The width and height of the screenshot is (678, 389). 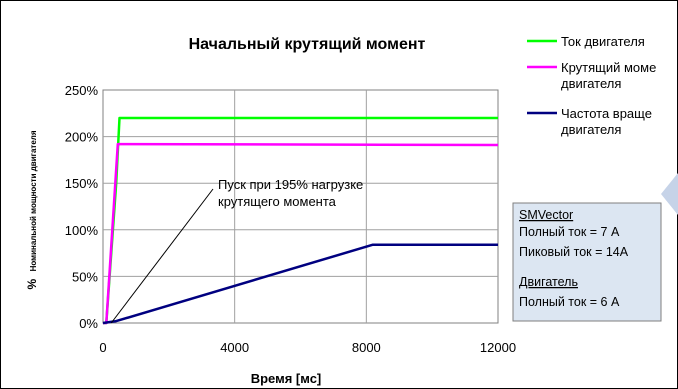 I want to click on series-line-speed, so click(x=300, y=284).